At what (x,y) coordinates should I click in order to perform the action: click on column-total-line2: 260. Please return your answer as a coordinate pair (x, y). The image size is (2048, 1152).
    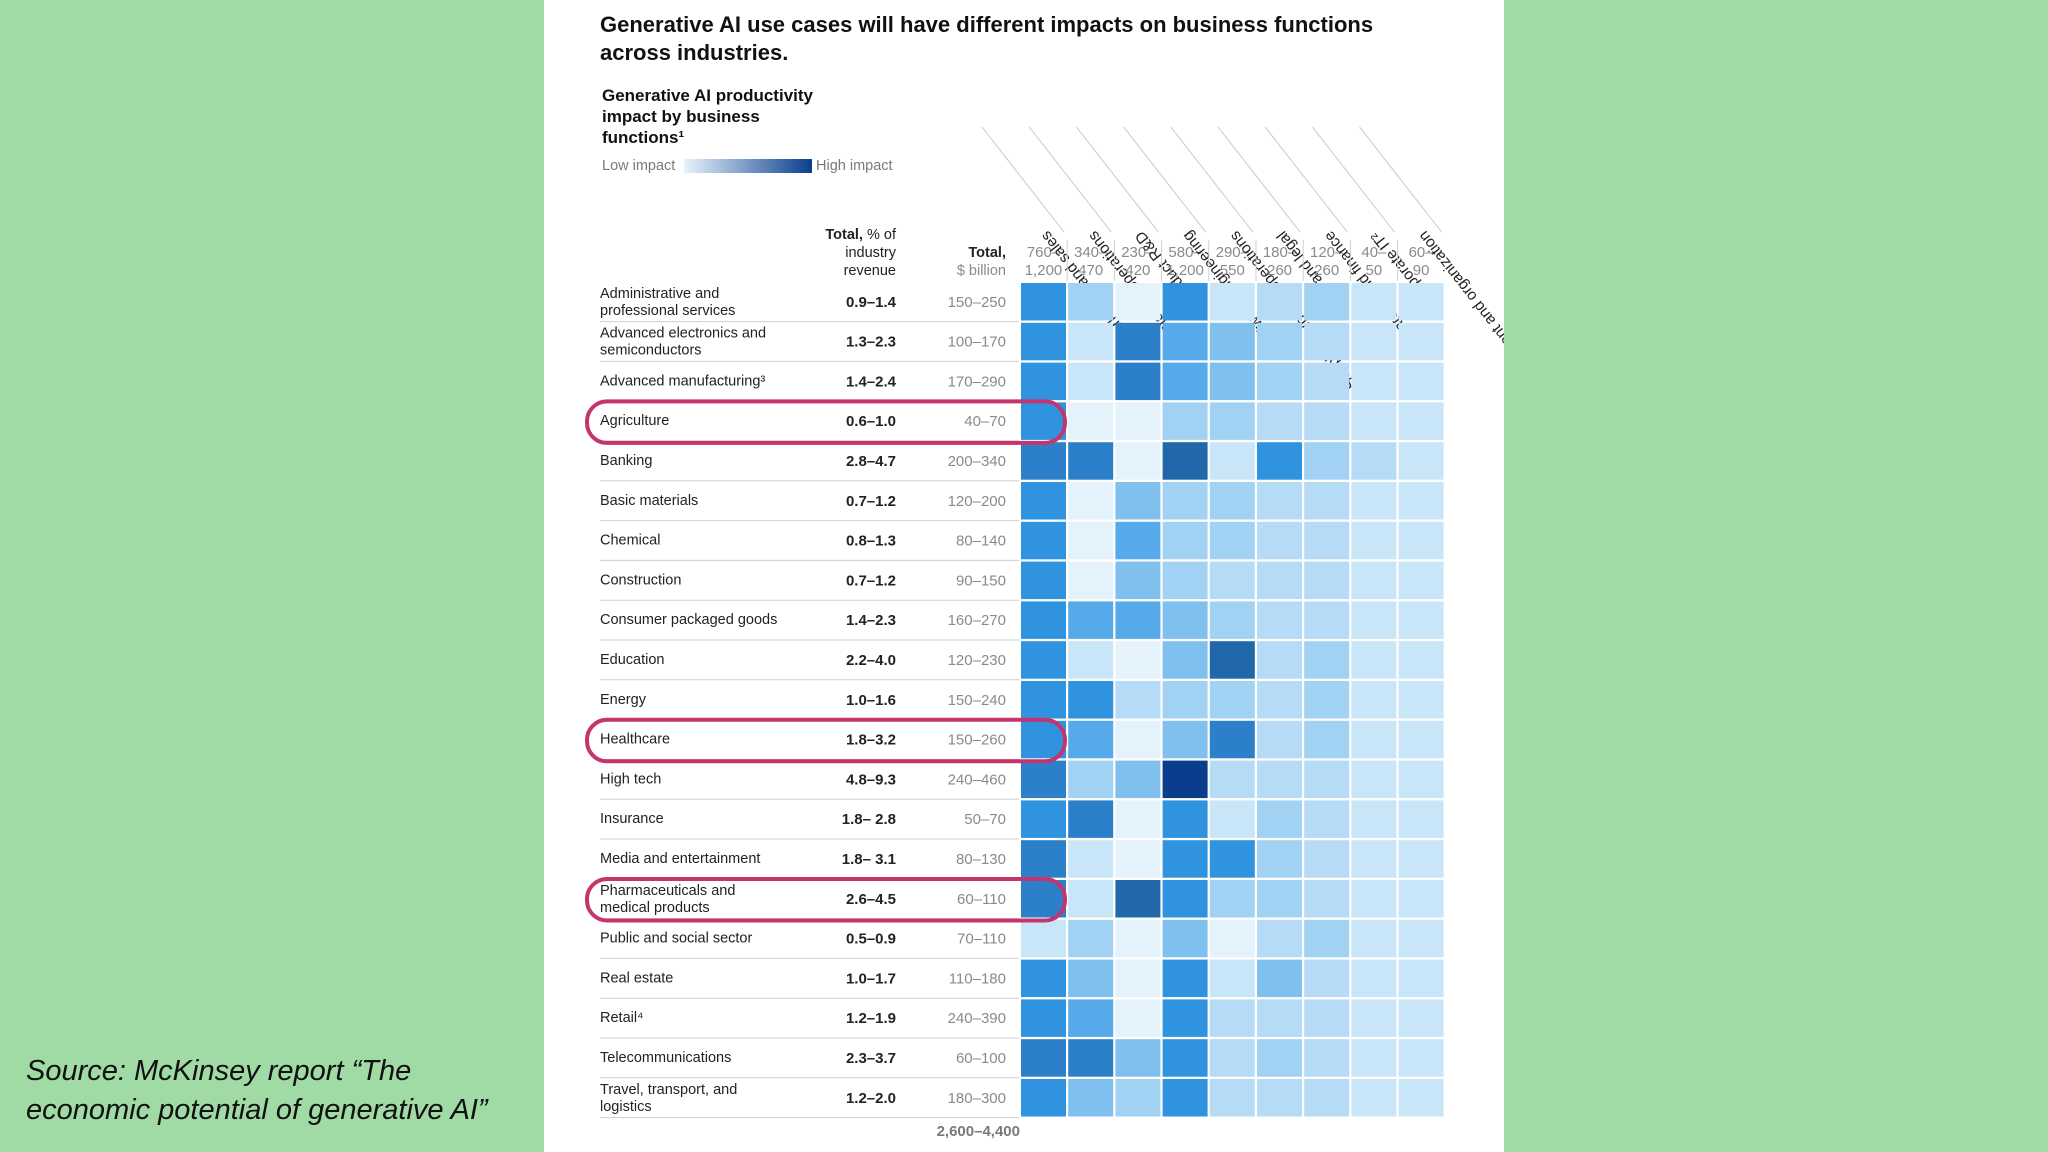
    Looking at the image, I should click on (1326, 270).